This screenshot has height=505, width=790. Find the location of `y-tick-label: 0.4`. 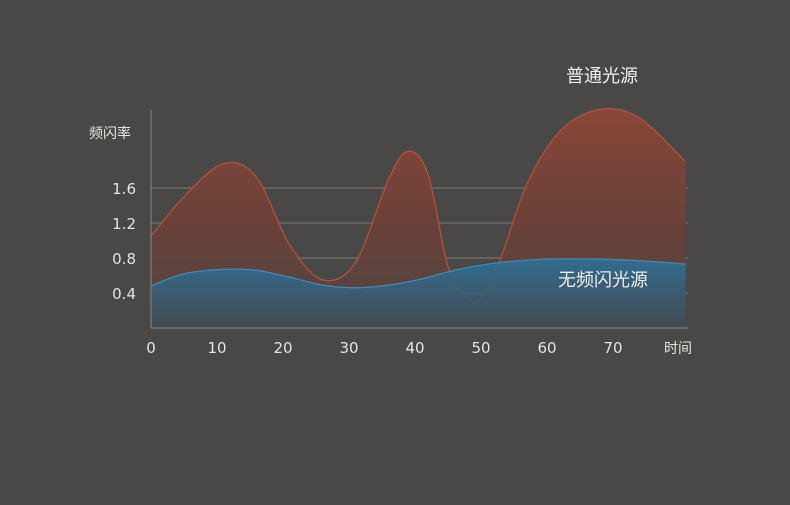

y-tick-label: 0.4 is located at coordinates (124, 294).